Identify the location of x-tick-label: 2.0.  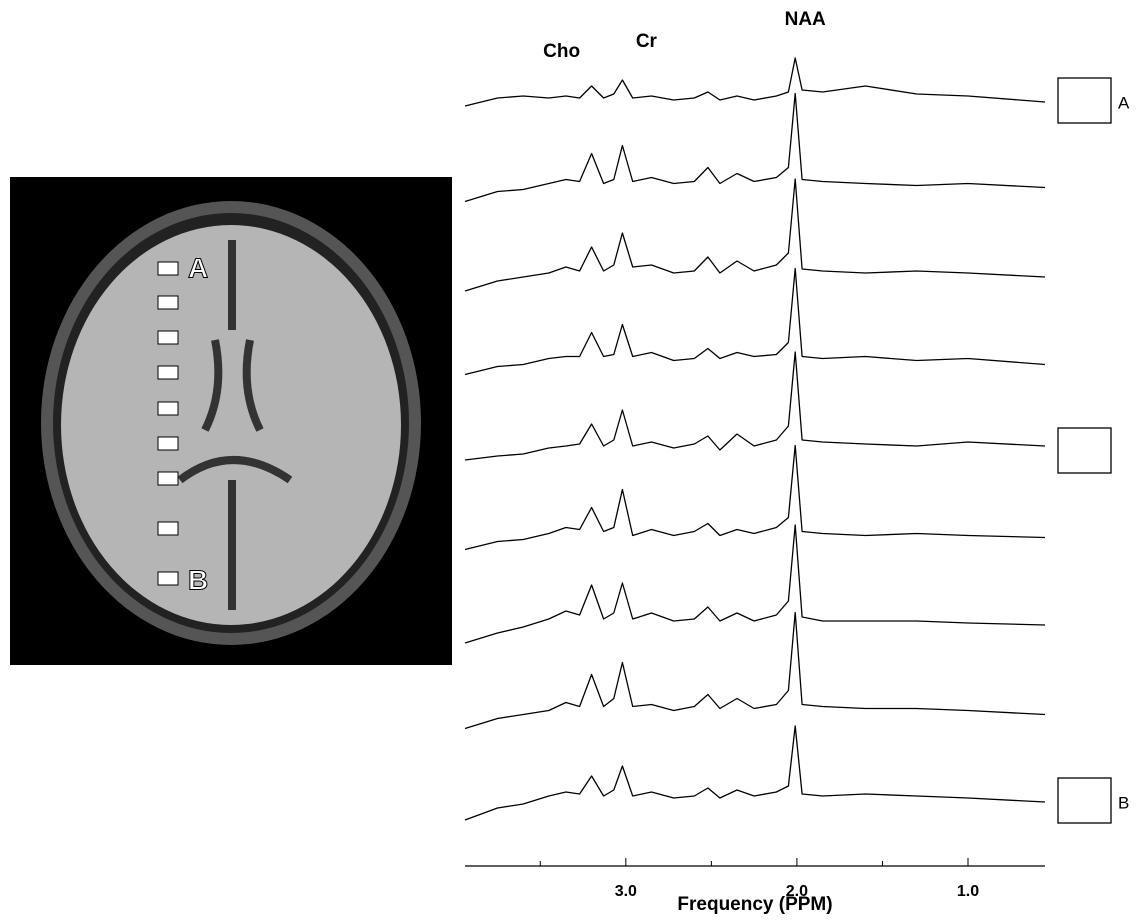
(797, 891).